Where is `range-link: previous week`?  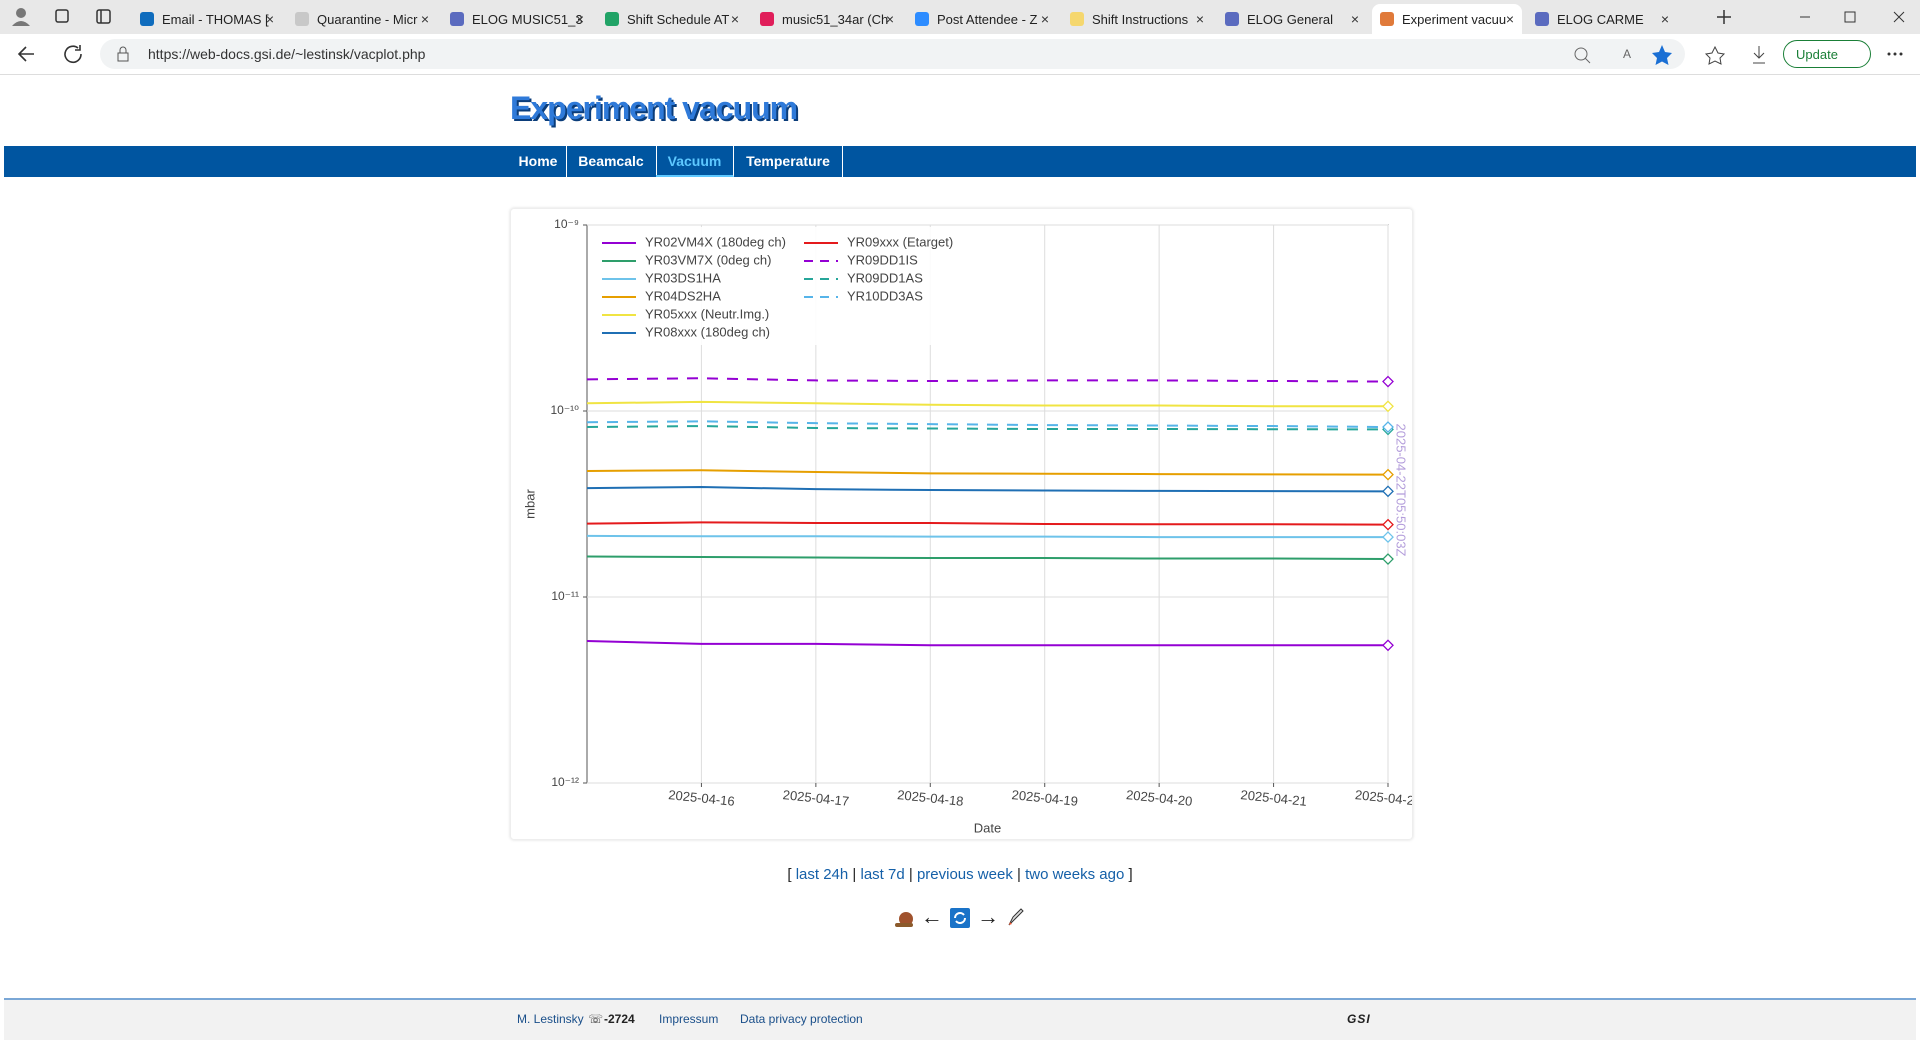 range-link: previous week is located at coordinates (964, 874).